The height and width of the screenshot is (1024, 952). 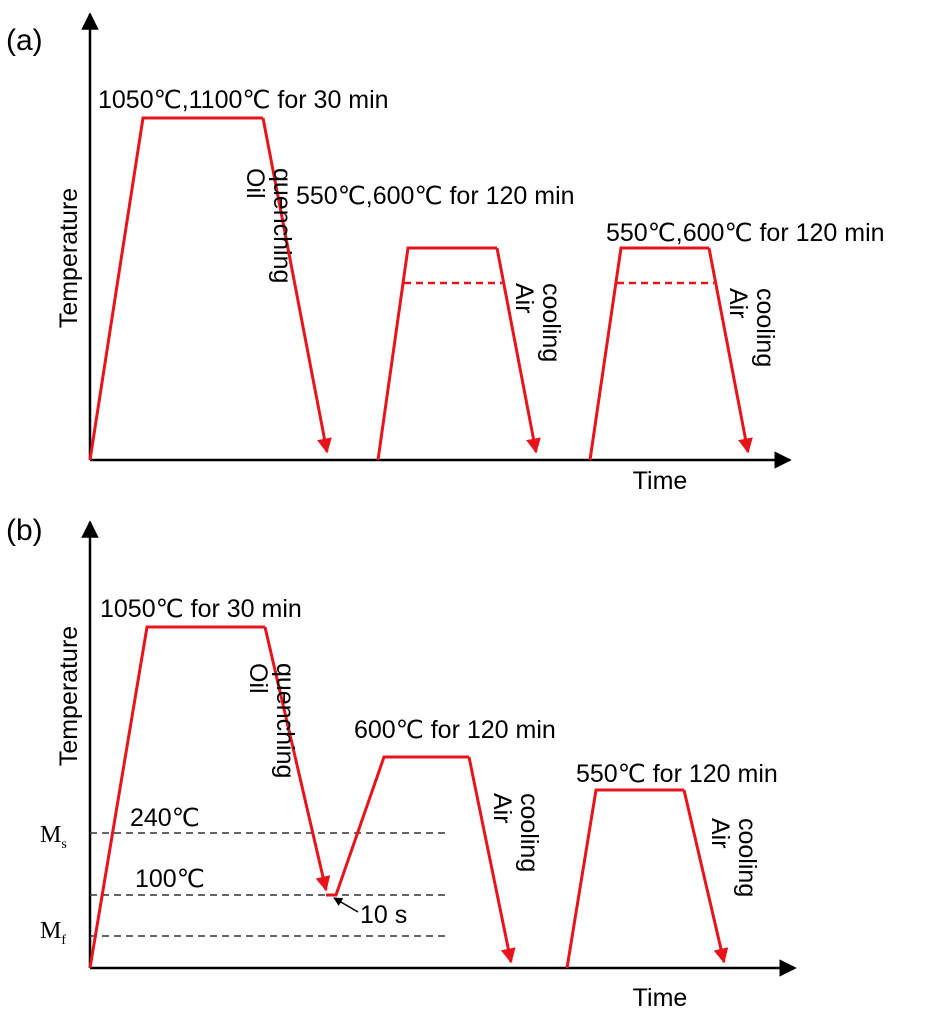 What do you see at coordinates (747, 857) in the screenshot?
I see `panel-b-cool2-label-line2: cooling` at bounding box center [747, 857].